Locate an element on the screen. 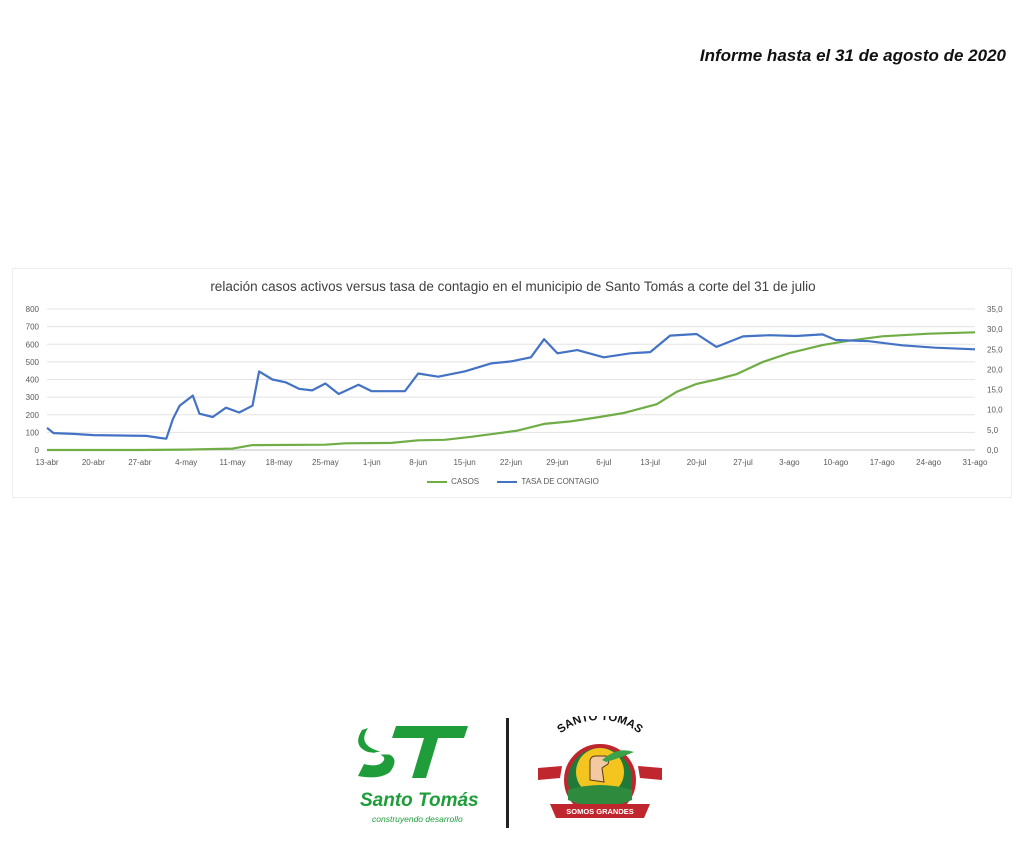  y-right-tick-label: 20,0 is located at coordinates (995, 369).